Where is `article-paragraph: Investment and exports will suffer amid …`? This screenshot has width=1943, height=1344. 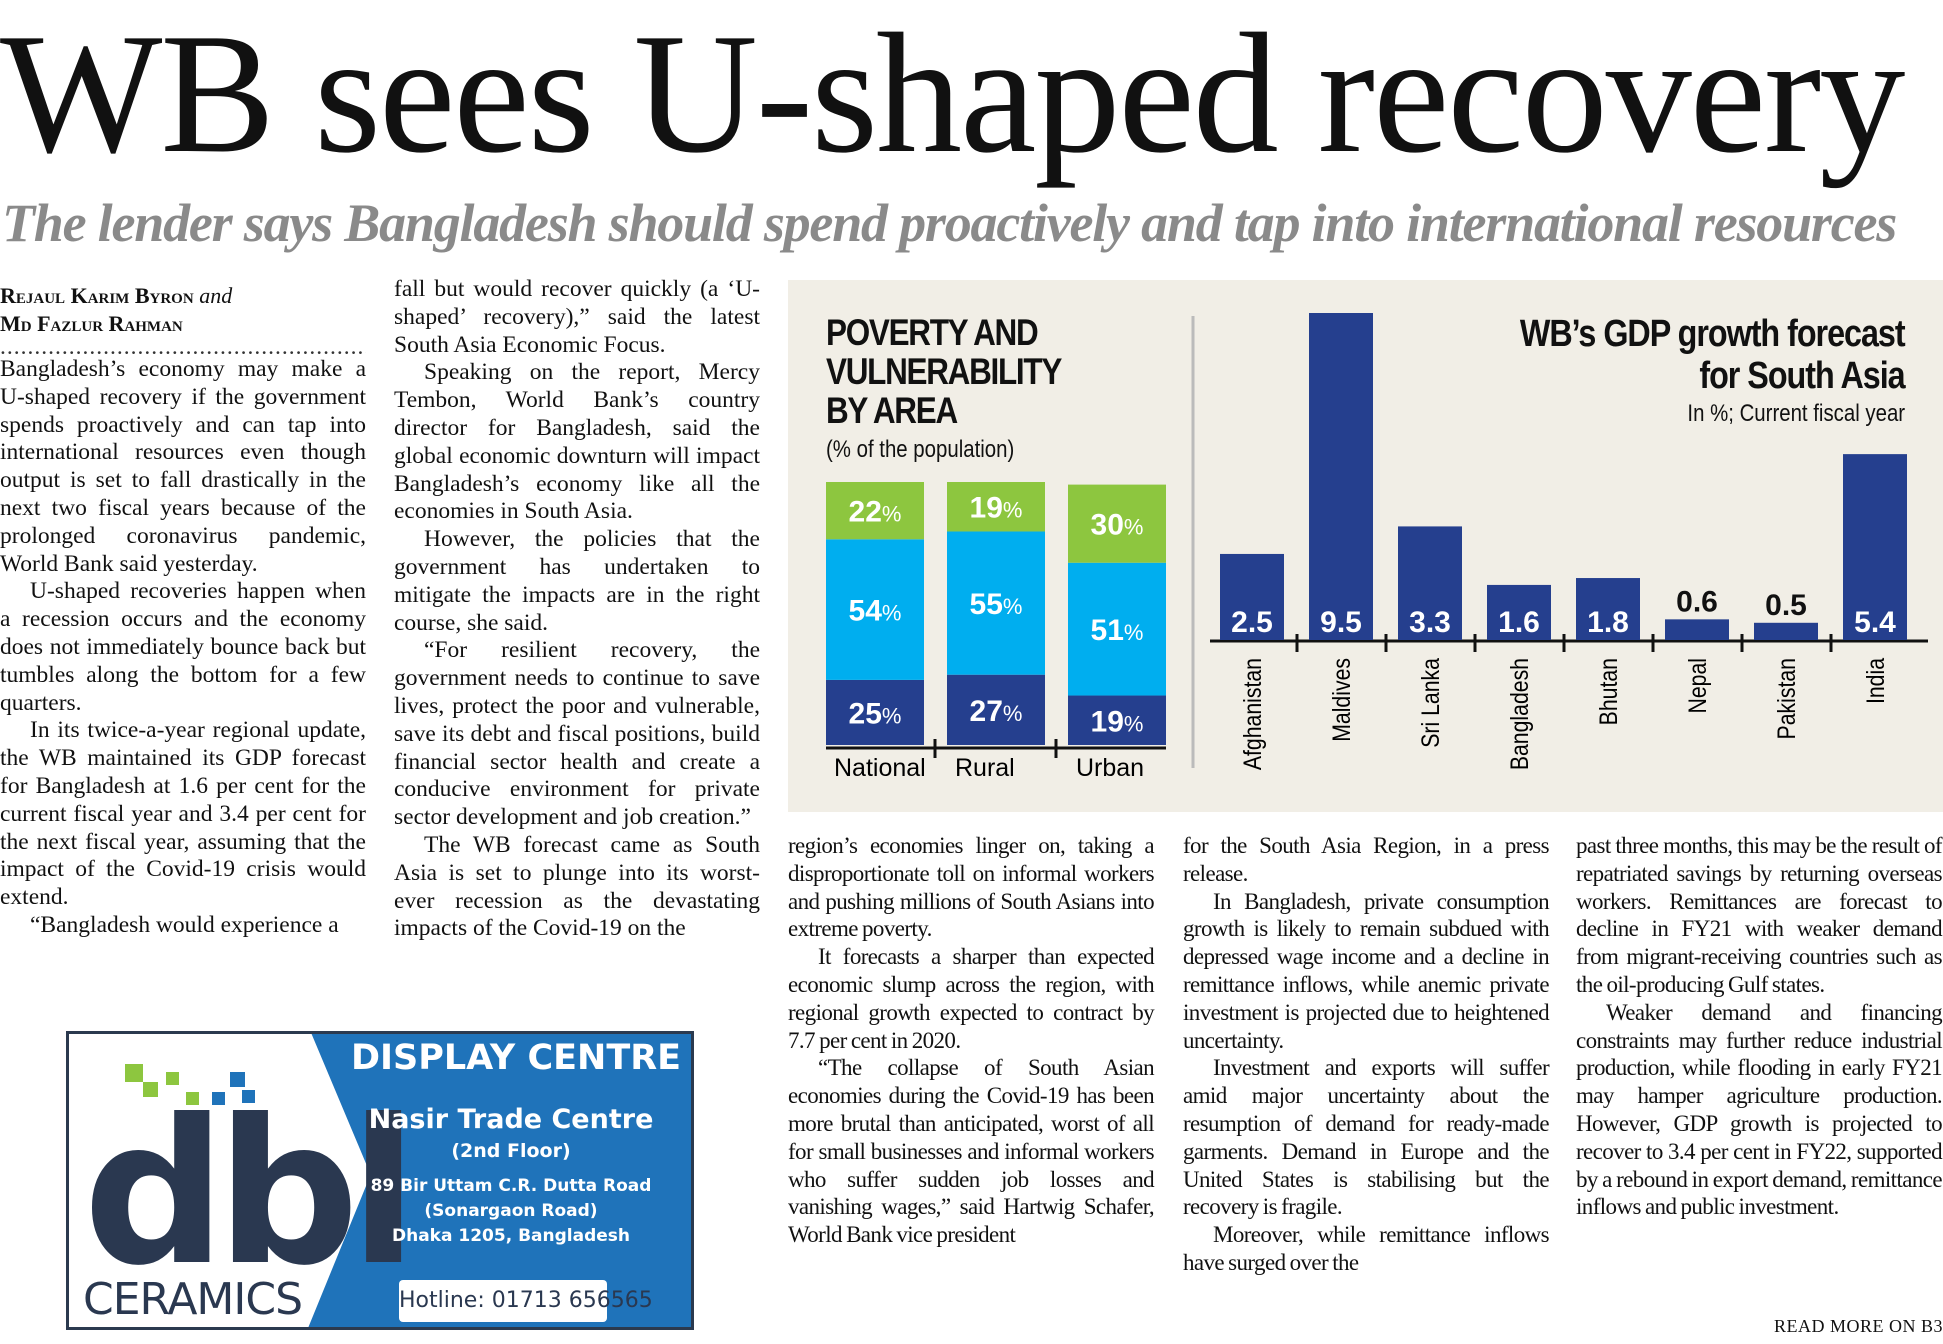
article-paragraph: Investment and exports will suffer amid … is located at coordinates (1366, 1137).